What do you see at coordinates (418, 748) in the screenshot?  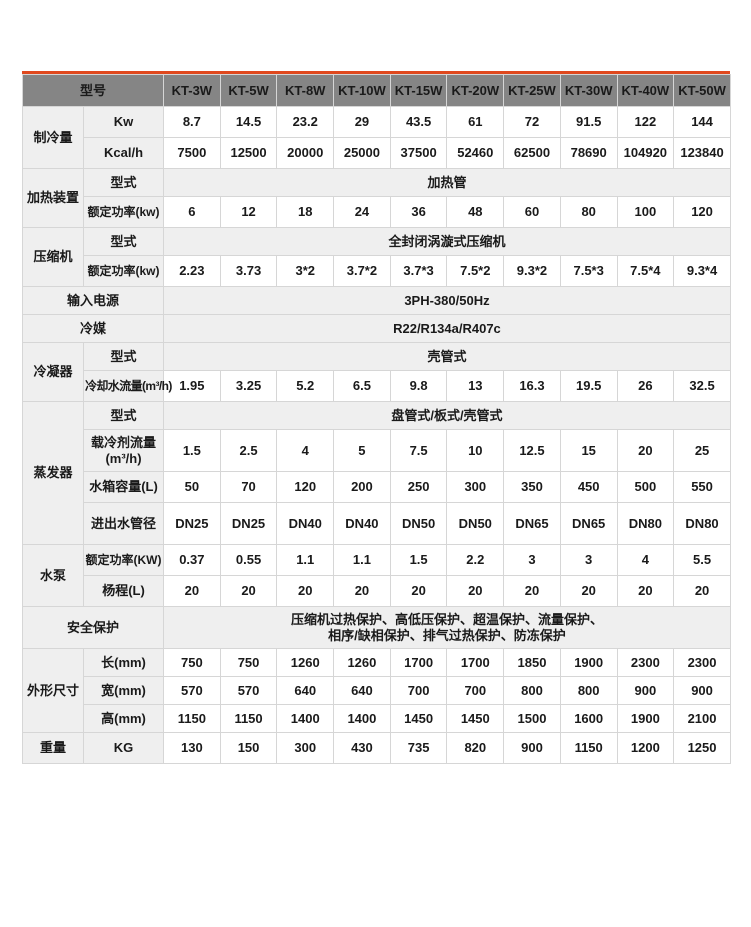 I see `weight-KT-15W: 735` at bounding box center [418, 748].